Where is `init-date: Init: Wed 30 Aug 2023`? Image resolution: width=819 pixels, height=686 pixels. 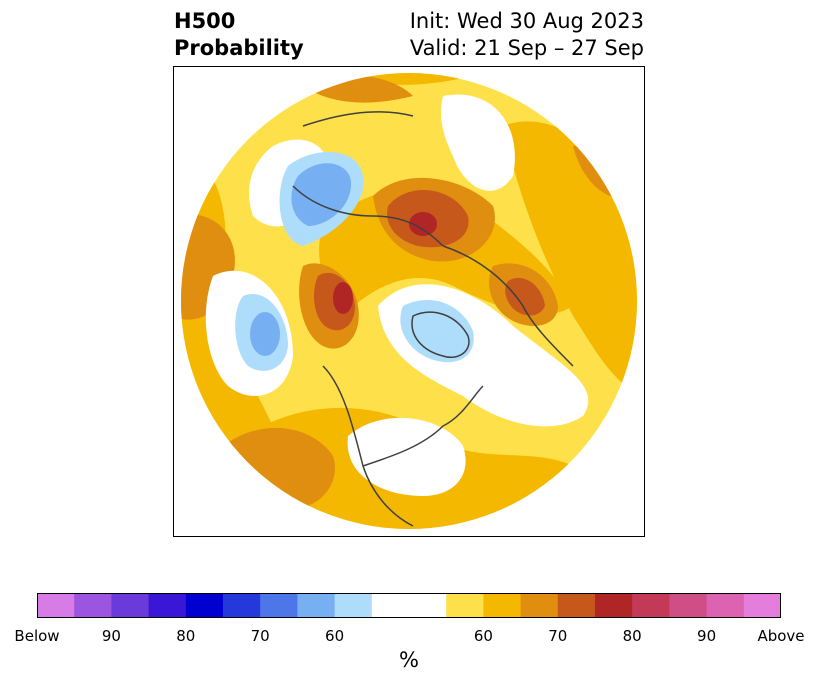 init-date: Init: Wed 30 Aug 2023 is located at coordinates (526, 21).